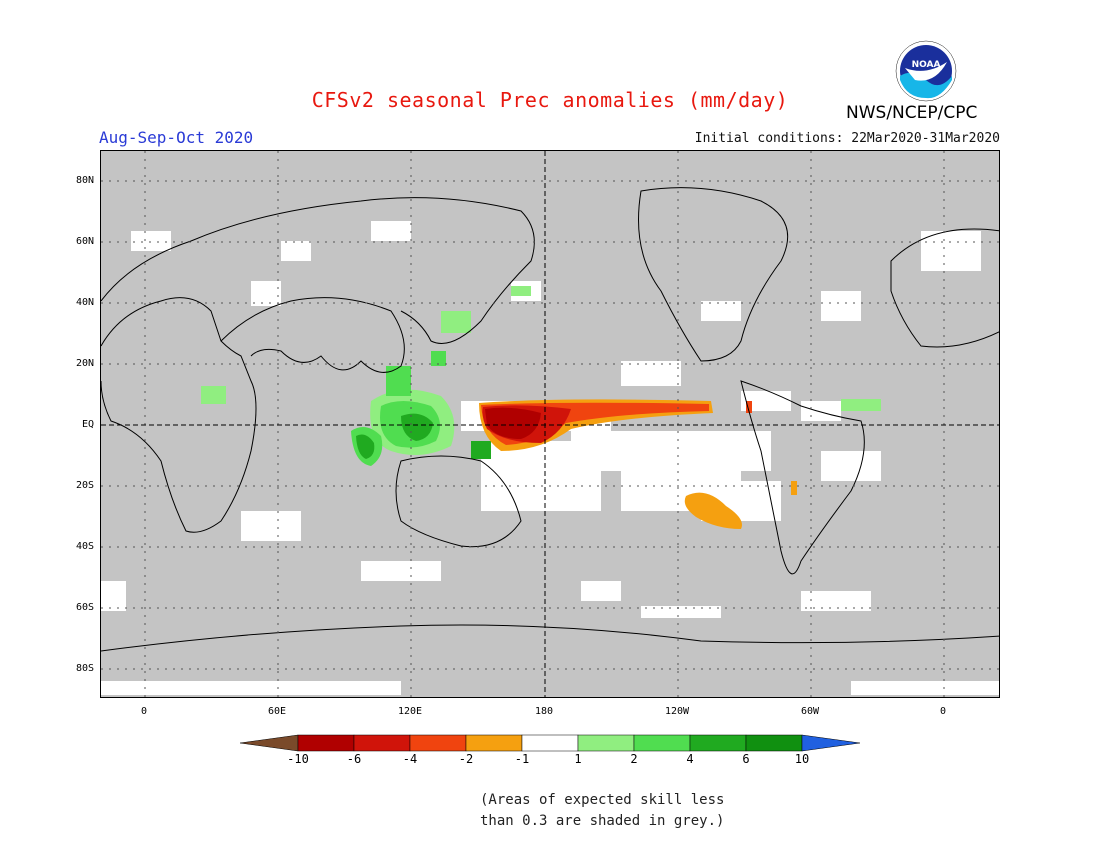 This screenshot has height=850, width=1100. What do you see at coordinates (810, 711) in the screenshot?
I see `lon-label: 60W` at bounding box center [810, 711].